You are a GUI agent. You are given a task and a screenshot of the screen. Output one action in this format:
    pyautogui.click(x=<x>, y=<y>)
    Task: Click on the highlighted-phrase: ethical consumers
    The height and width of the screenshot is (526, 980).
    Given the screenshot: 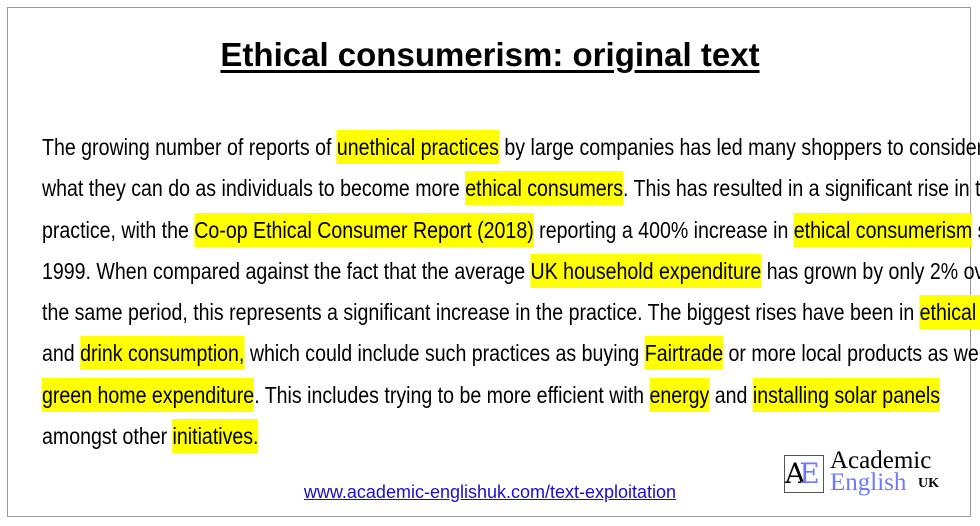 What is the action you would take?
    pyautogui.click(x=544, y=188)
    